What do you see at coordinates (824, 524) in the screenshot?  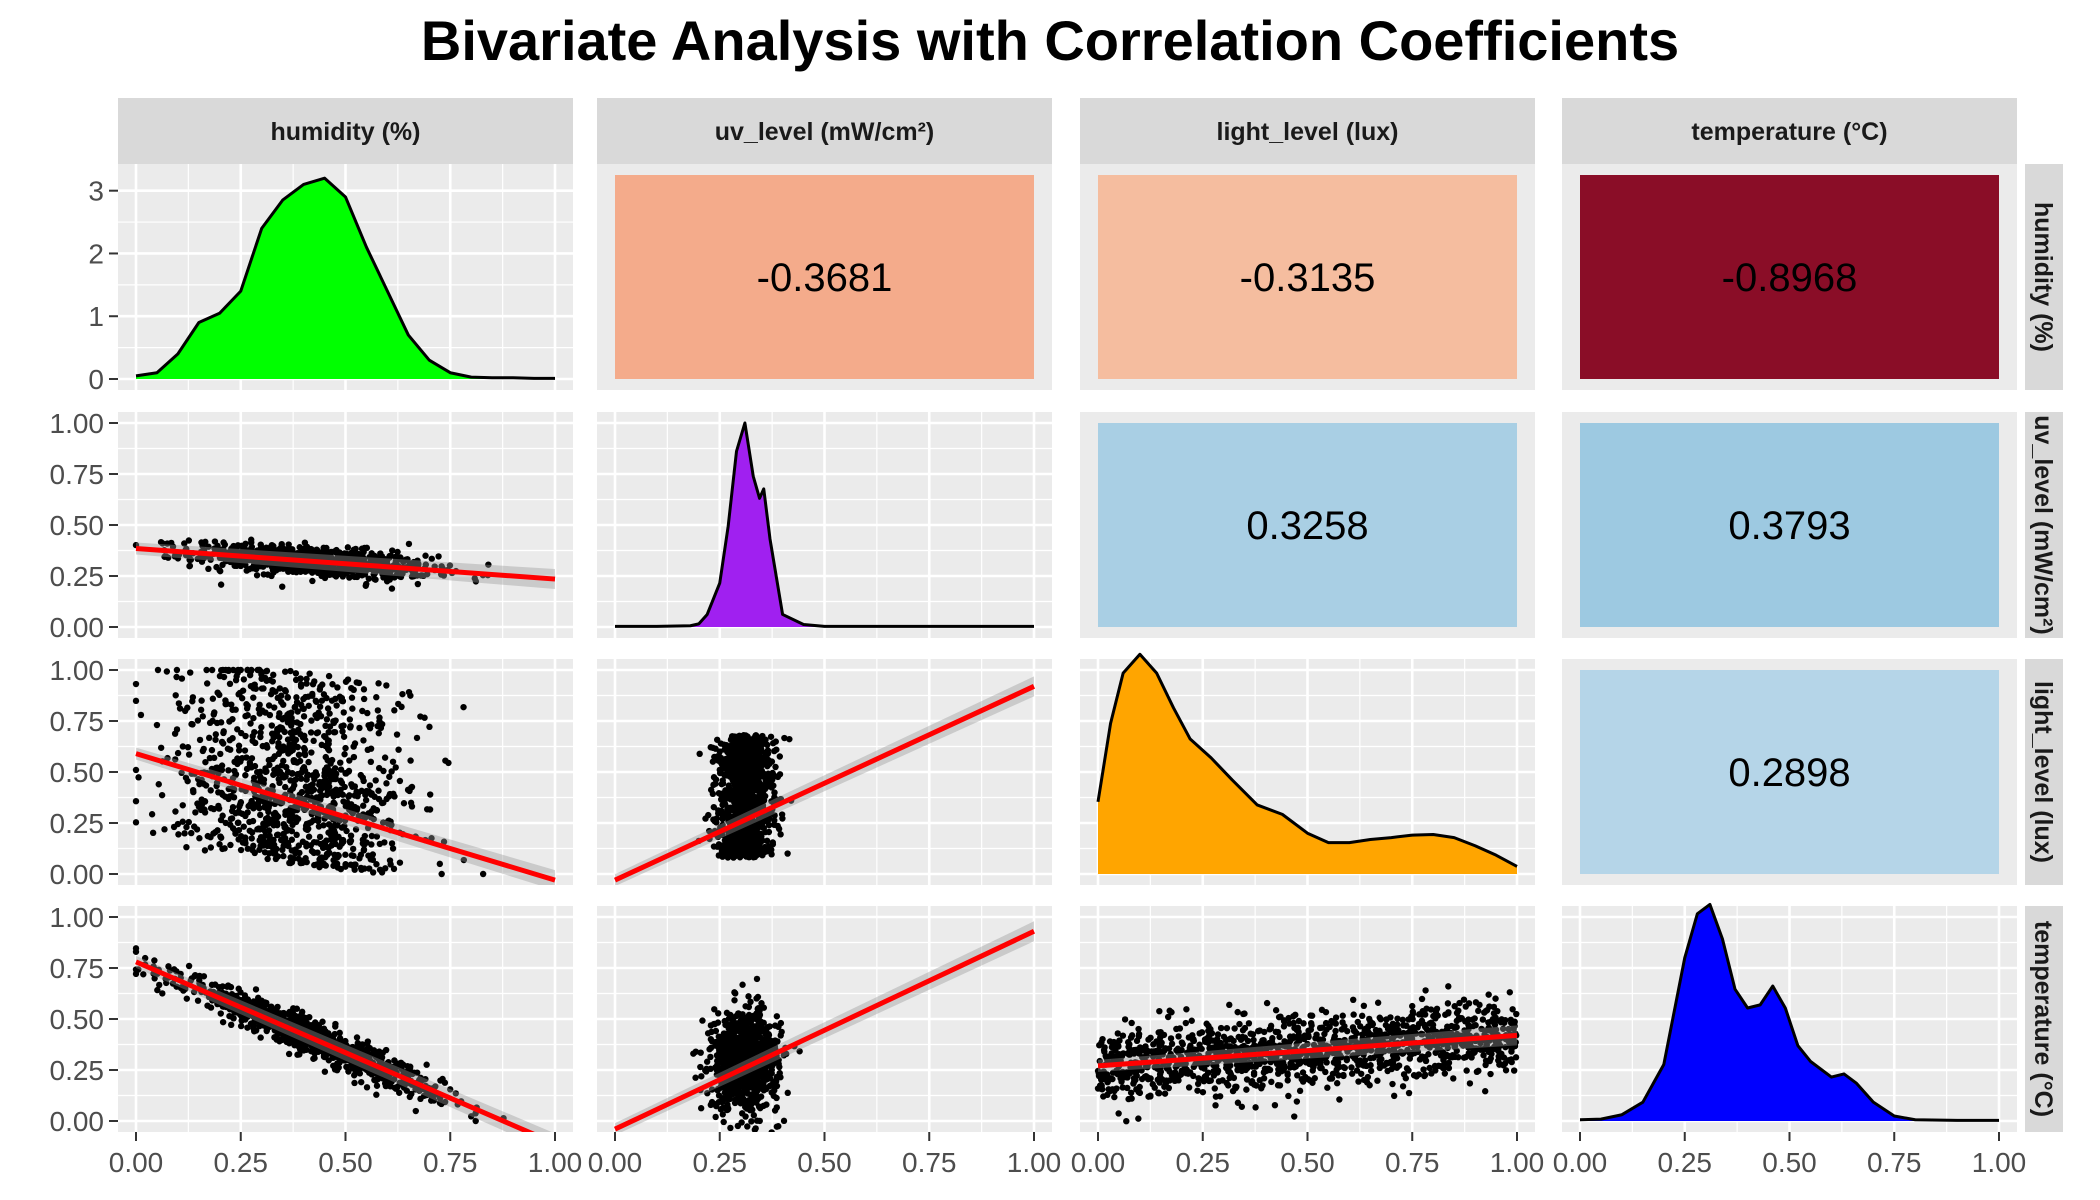 I see `density-line` at bounding box center [824, 524].